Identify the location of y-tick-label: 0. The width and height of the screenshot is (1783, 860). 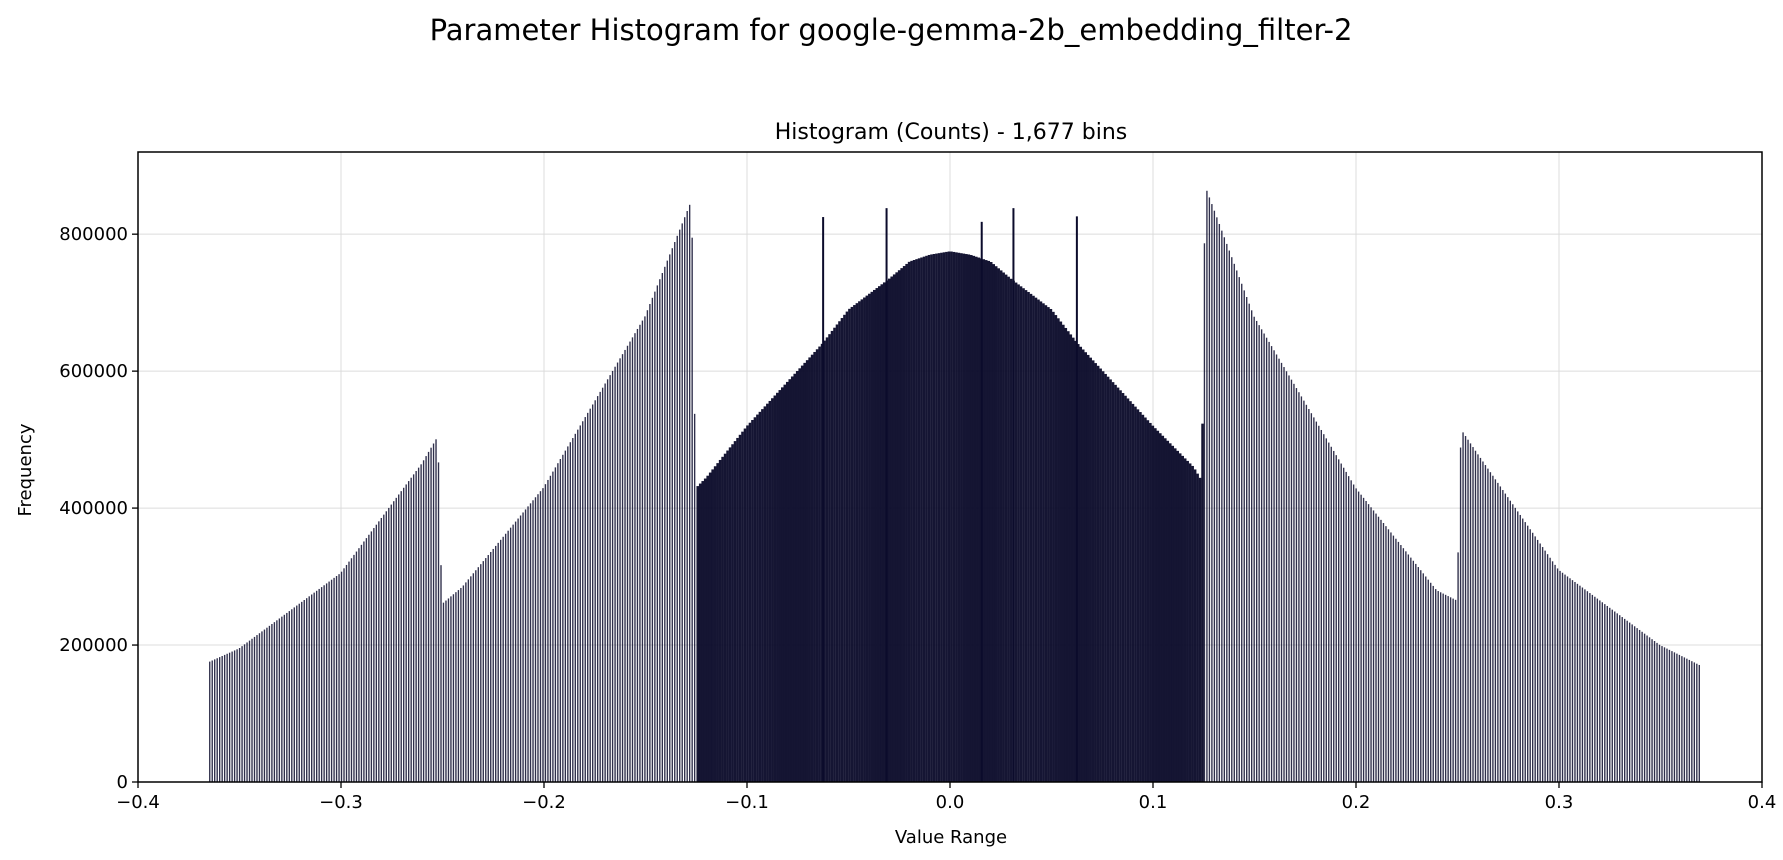
(122, 782).